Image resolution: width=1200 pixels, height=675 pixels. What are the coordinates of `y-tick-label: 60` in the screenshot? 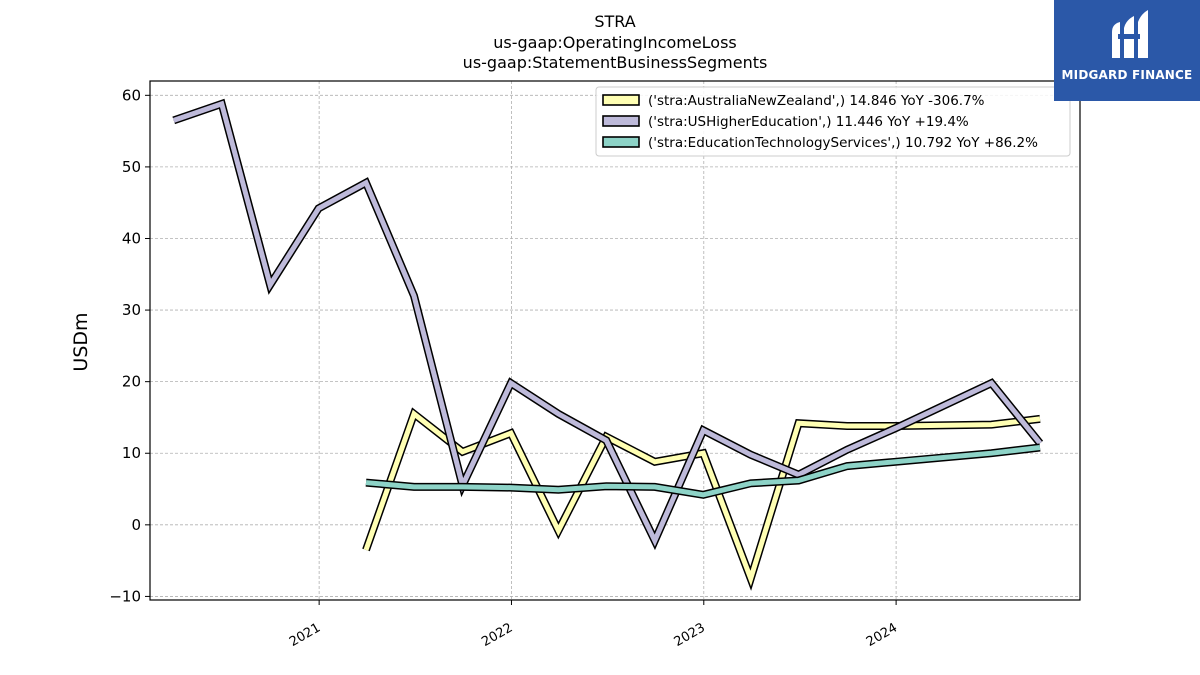 It's located at (131, 95).